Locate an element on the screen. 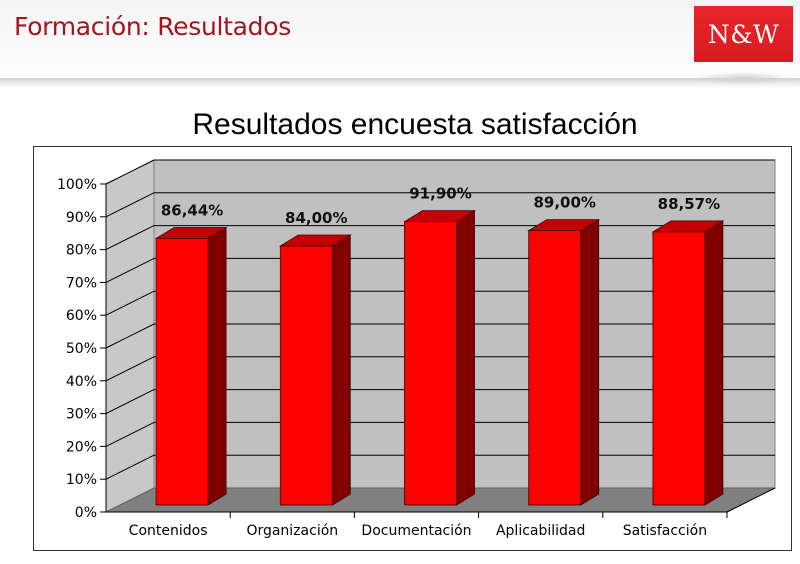 The height and width of the screenshot is (564, 800). y-tick-label: 90% is located at coordinates (81, 218).